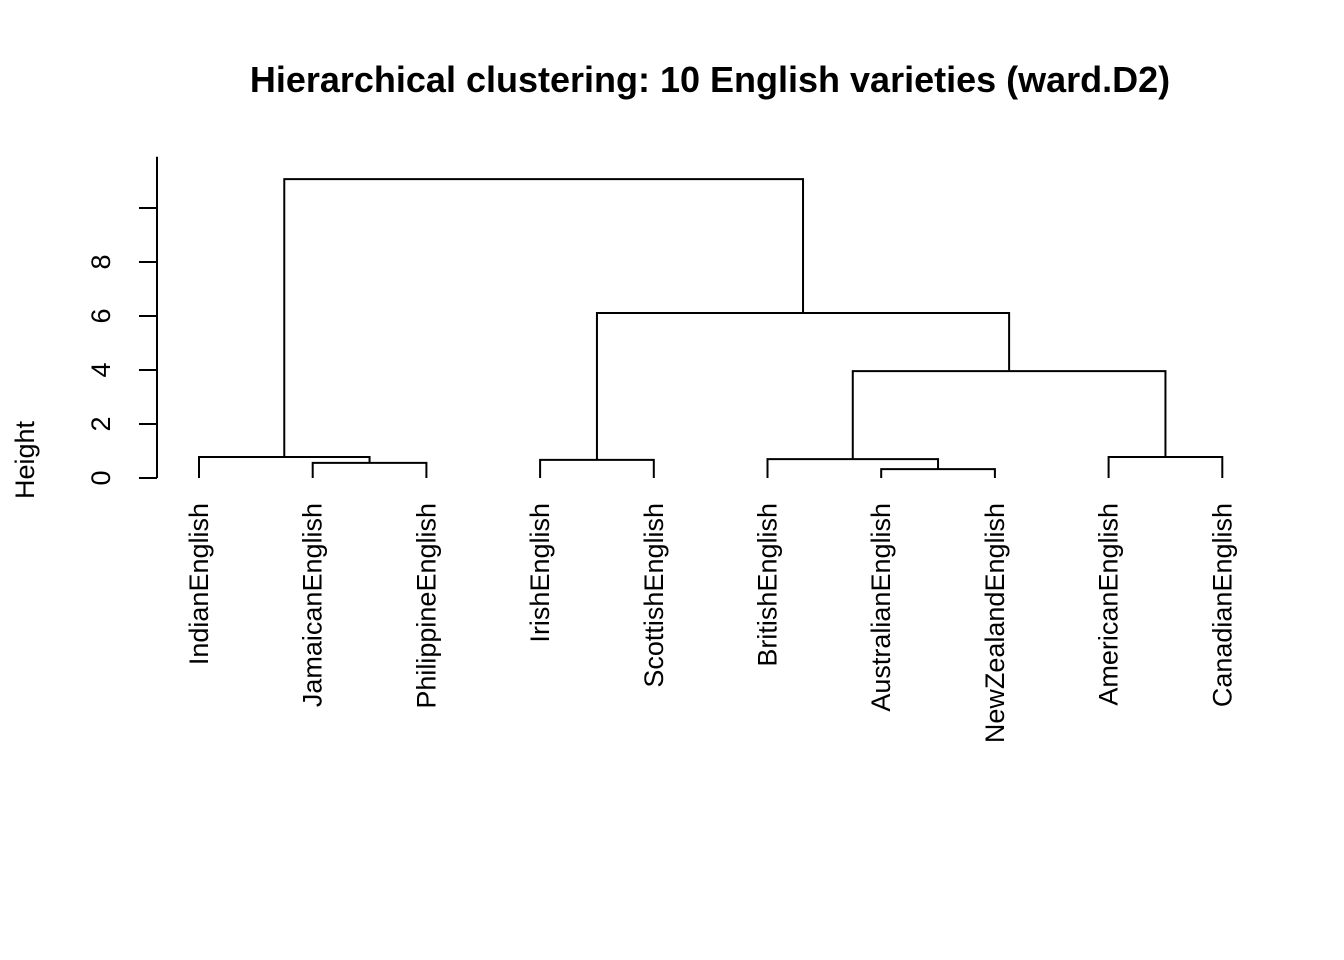 The height and width of the screenshot is (960, 1344). I want to click on leaf-label: BritishEnglish, so click(768, 585).